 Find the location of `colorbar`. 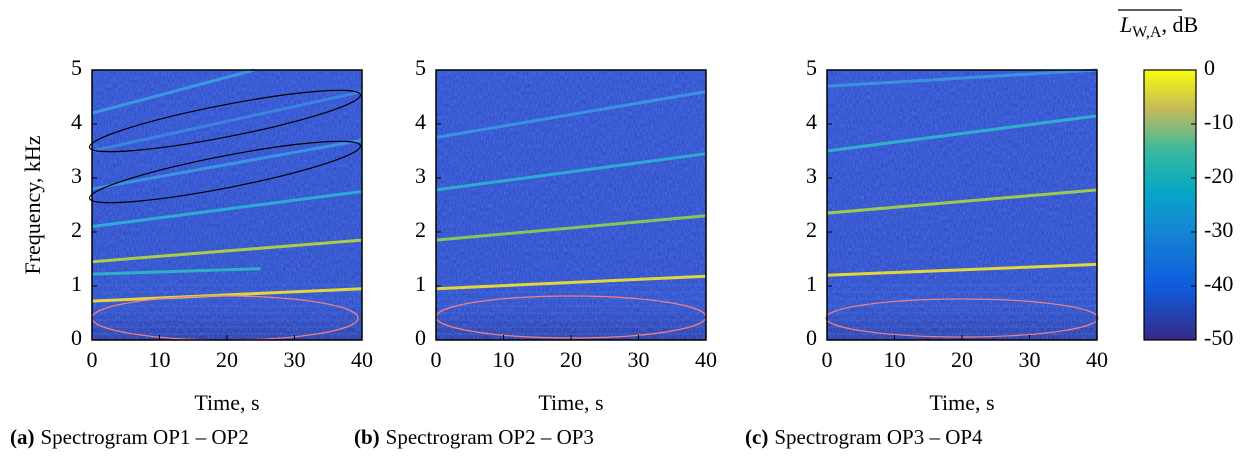

colorbar is located at coordinates (1170, 205).